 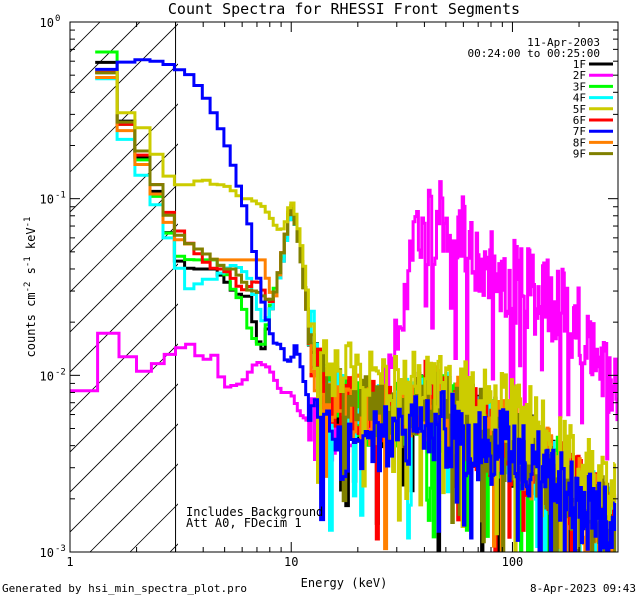 What do you see at coordinates (563, 42) in the screenshot?
I see `date-label: 11-Apr-2003` at bounding box center [563, 42].